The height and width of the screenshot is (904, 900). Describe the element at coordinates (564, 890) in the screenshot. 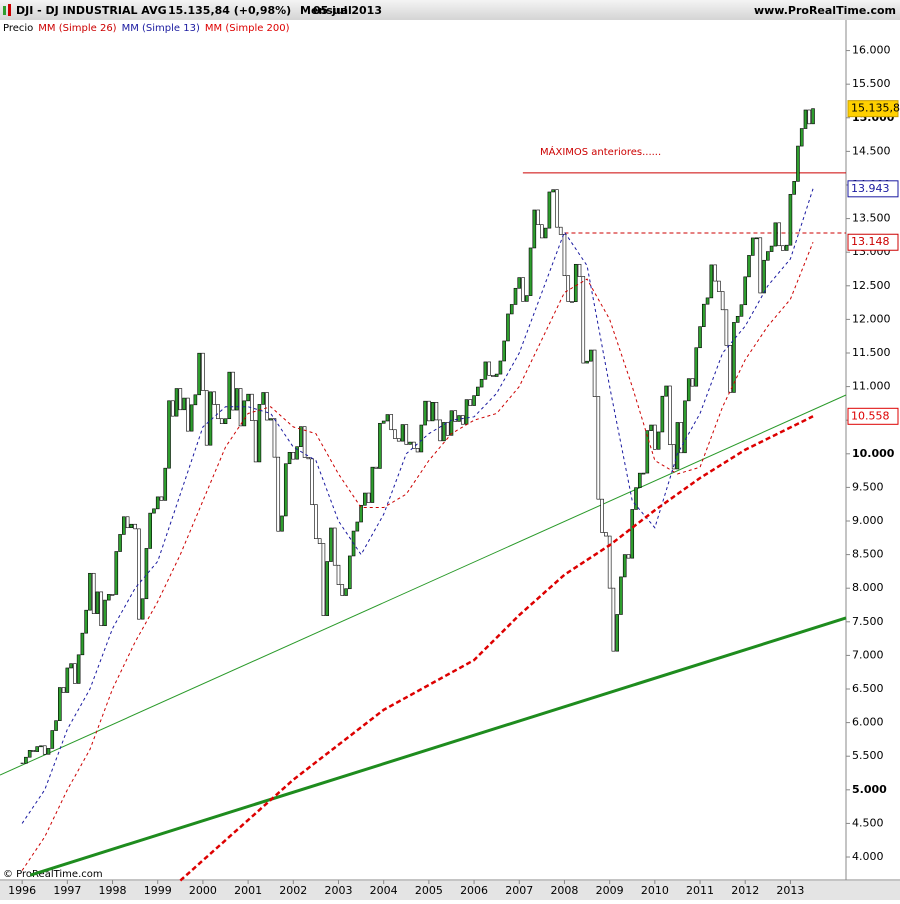

I see `x-tick-label: 2008` at that location.